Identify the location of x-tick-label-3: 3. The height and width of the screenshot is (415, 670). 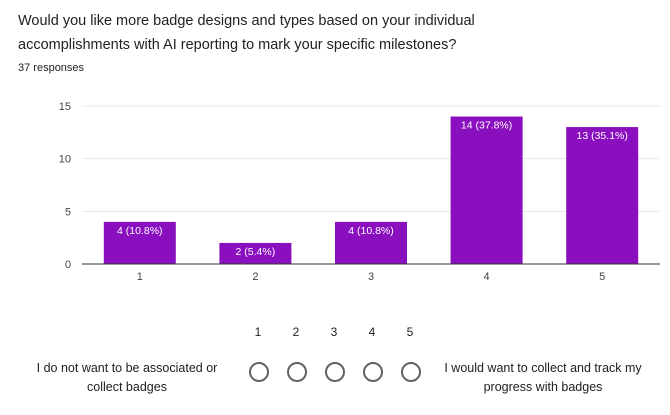
(371, 277).